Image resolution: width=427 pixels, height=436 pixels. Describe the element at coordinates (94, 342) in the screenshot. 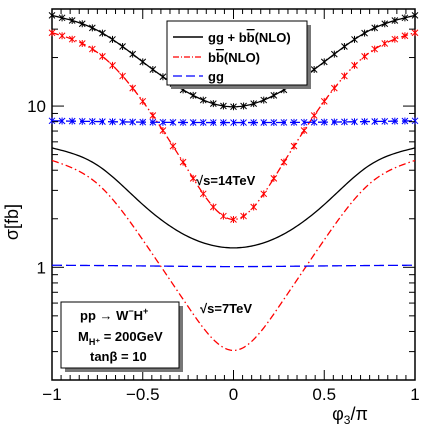

I see `info-mass-sub: H⁺` at that location.